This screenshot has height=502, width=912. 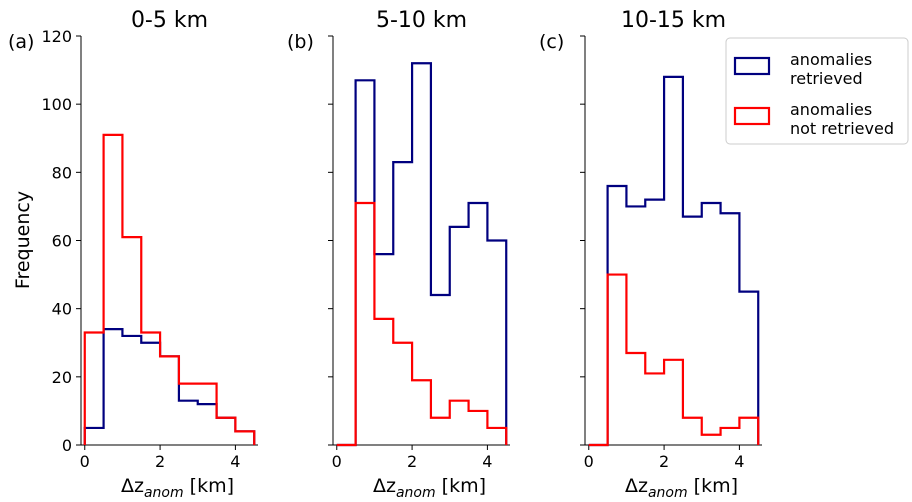 I want to click on legend-label-line2: retrieved, so click(x=826, y=78).